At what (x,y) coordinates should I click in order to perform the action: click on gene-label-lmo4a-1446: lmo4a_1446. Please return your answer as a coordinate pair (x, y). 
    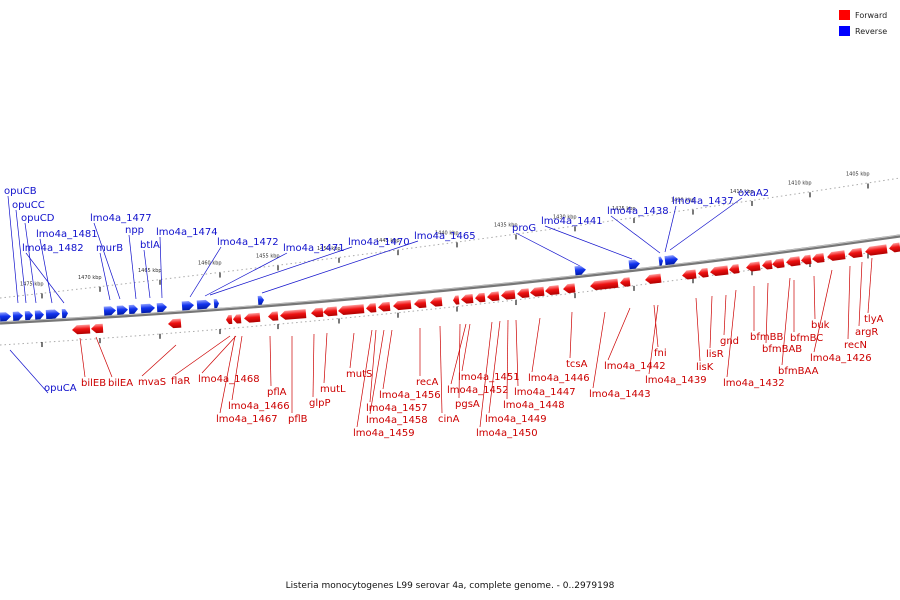
    Looking at the image, I should click on (559, 378).